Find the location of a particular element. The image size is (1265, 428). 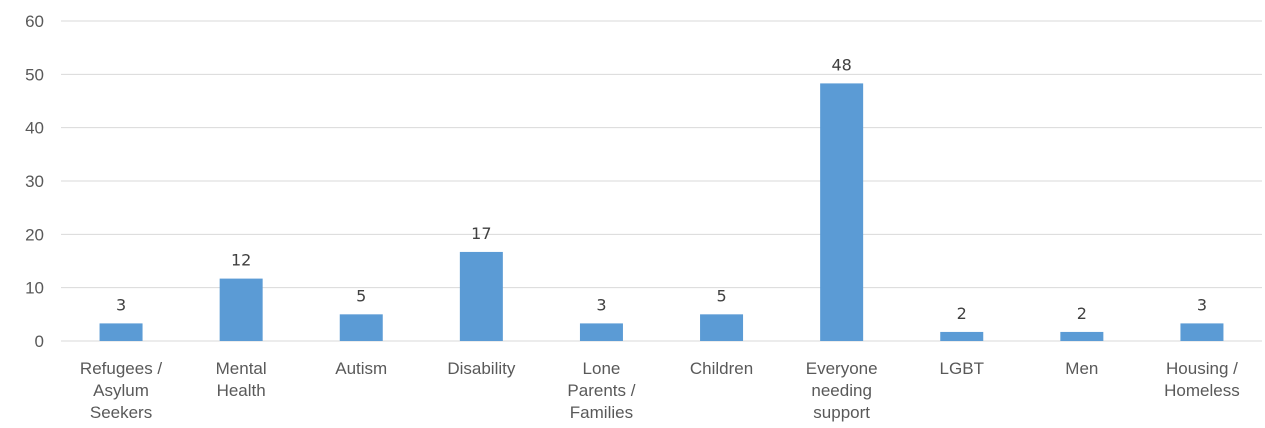

category-label-line: Disability is located at coordinates (481, 368).